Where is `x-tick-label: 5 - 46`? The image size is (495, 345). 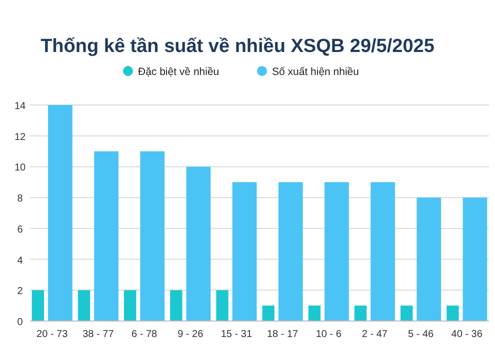 x-tick-label: 5 - 46 is located at coordinates (421, 334).